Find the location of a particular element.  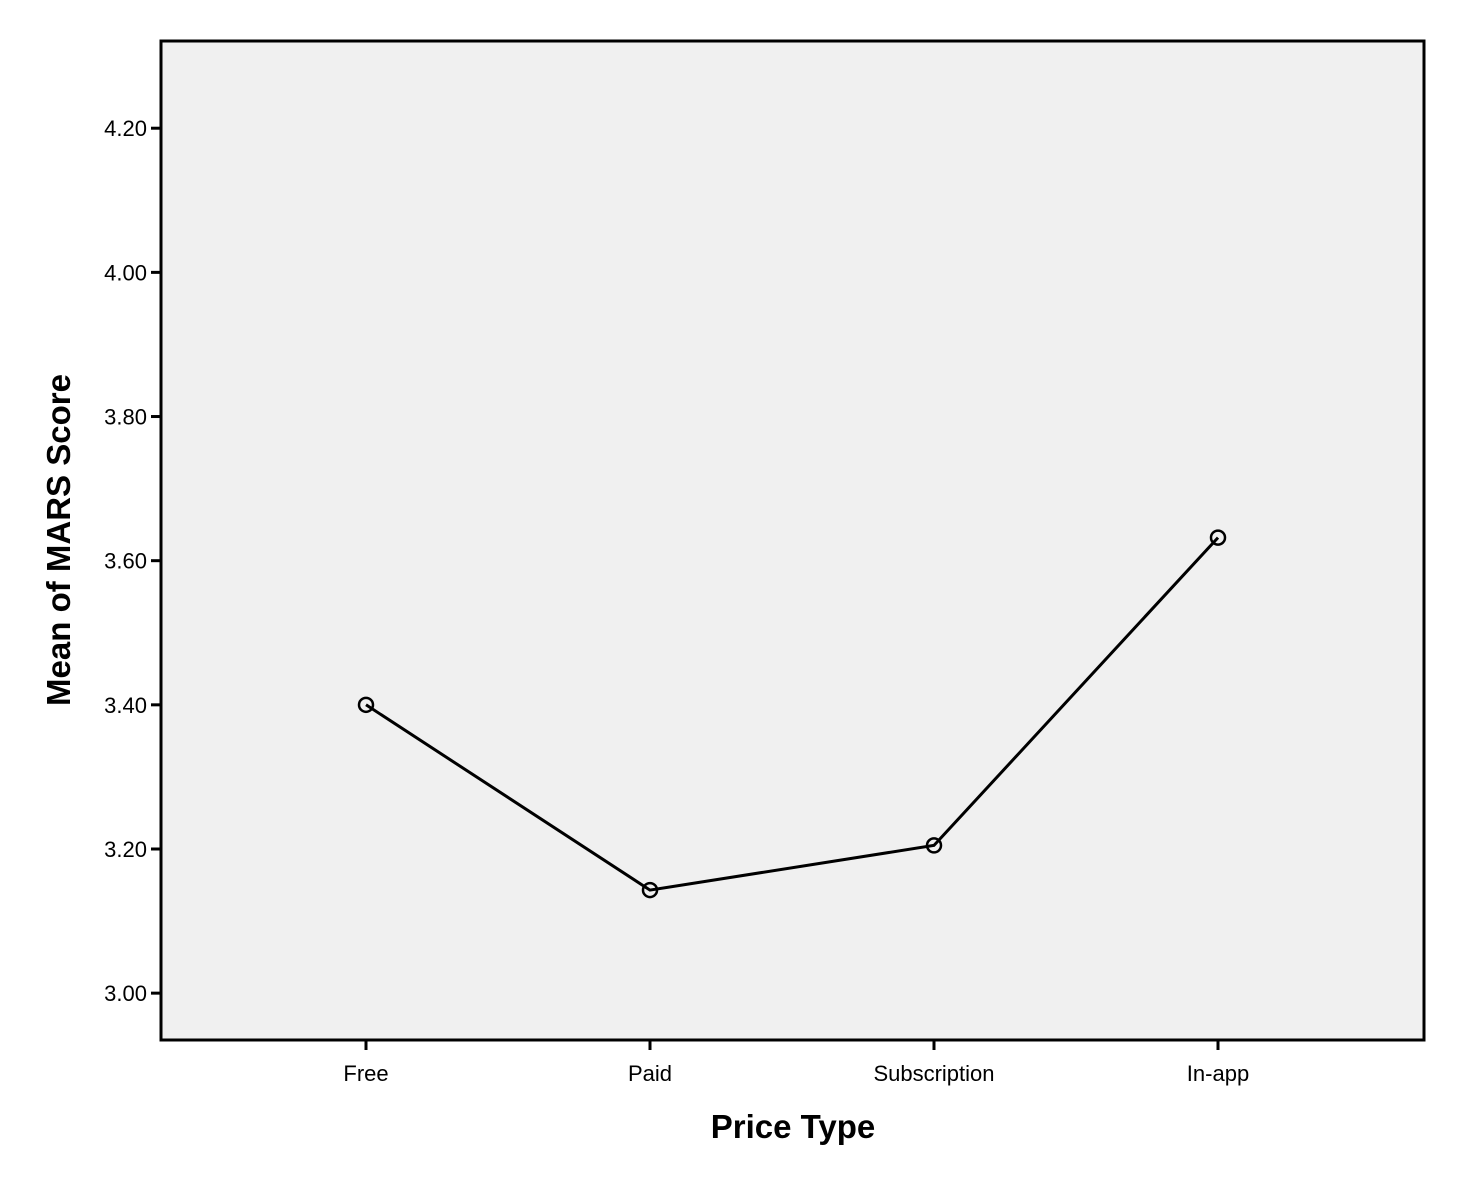

x-tick-label: Subscription is located at coordinates (933, 1073).